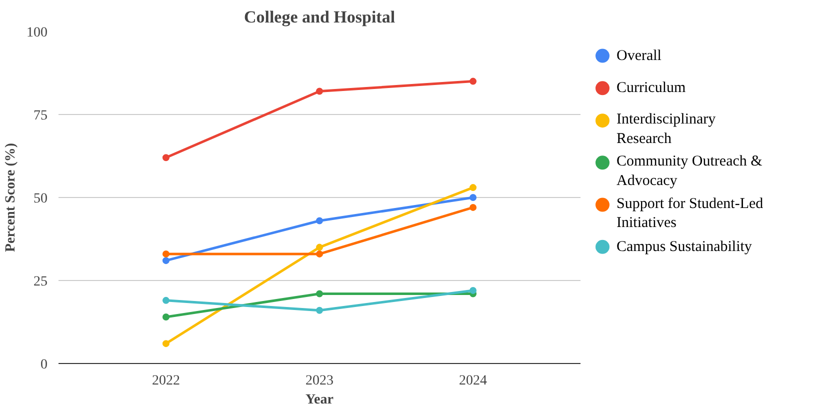  What do you see at coordinates (690, 213) in the screenshot?
I see `legend-label: Support for Student-Led Initiatives` at bounding box center [690, 213].